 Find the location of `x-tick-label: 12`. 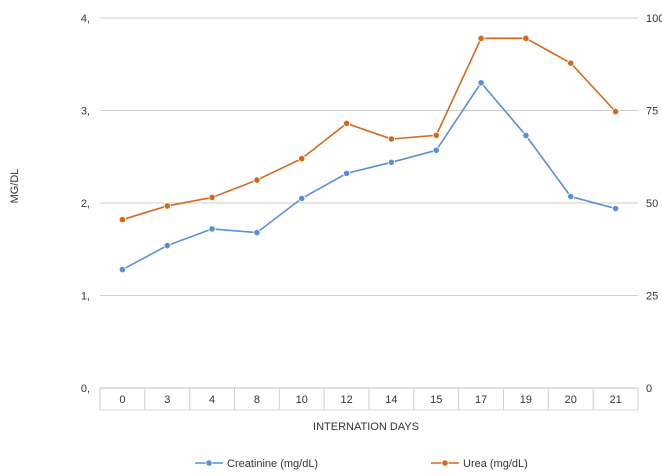

x-tick-label: 12 is located at coordinates (346, 400).